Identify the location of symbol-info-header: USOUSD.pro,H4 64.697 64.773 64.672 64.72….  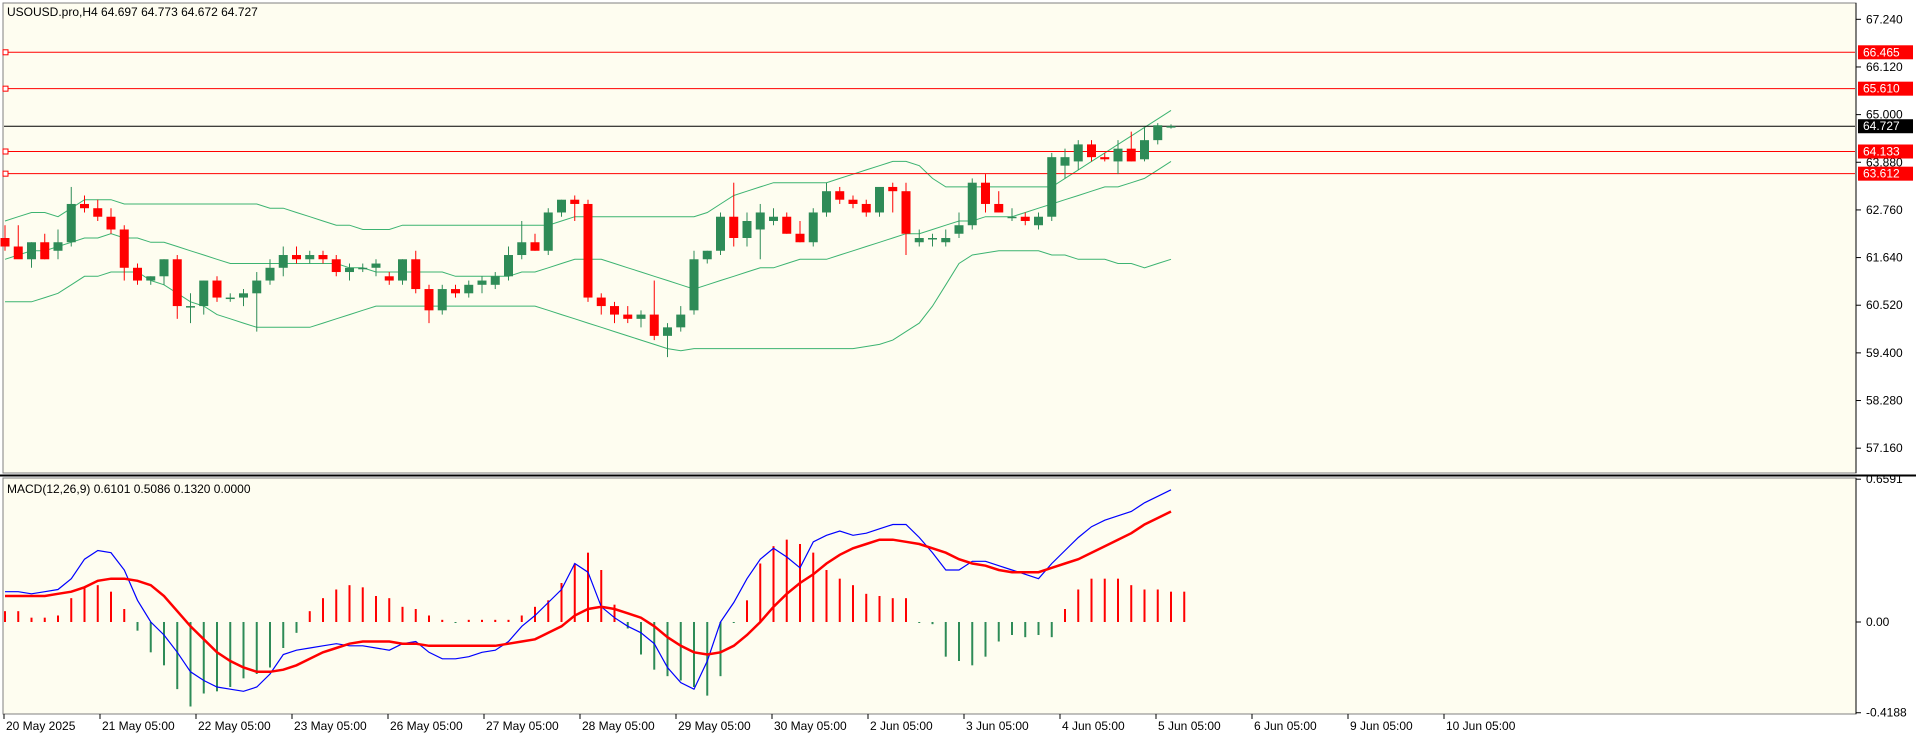
(132, 12).